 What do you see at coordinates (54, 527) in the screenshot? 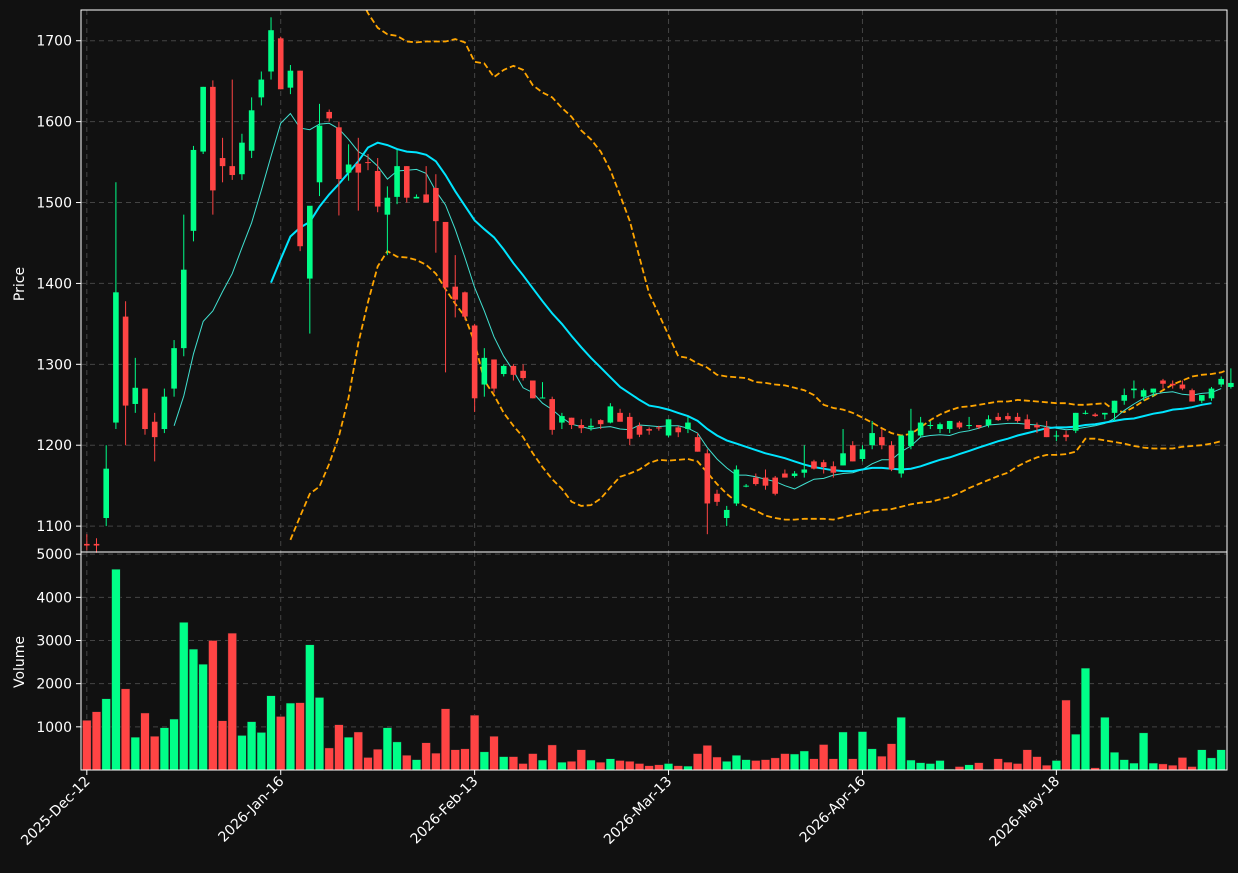
I see `price-tick-label: 1100` at bounding box center [54, 527].